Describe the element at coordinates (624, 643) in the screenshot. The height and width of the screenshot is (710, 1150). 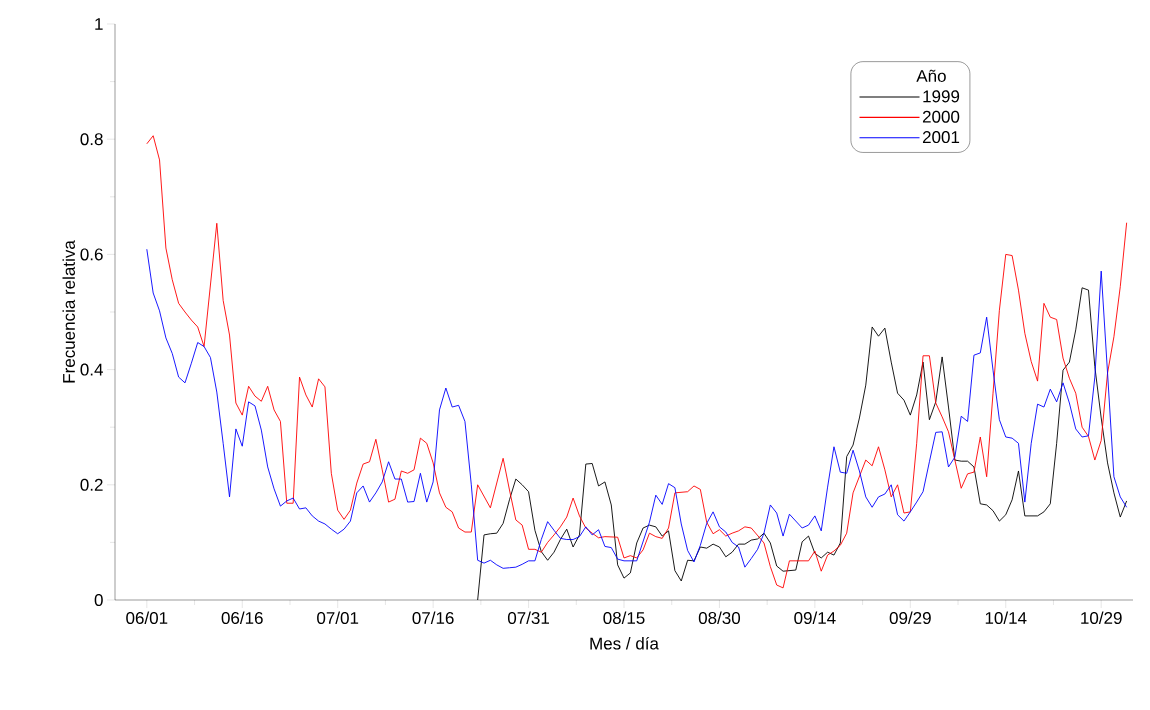
I see `x-axis-title: Mes / día` at that location.